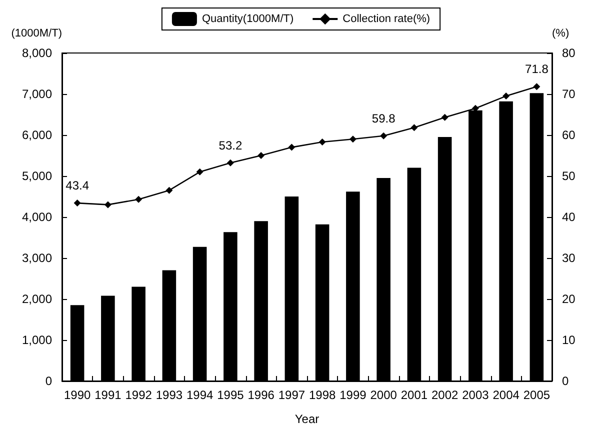 The image size is (602, 430). I want to click on y2-tick-label: 60, so click(569, 135).